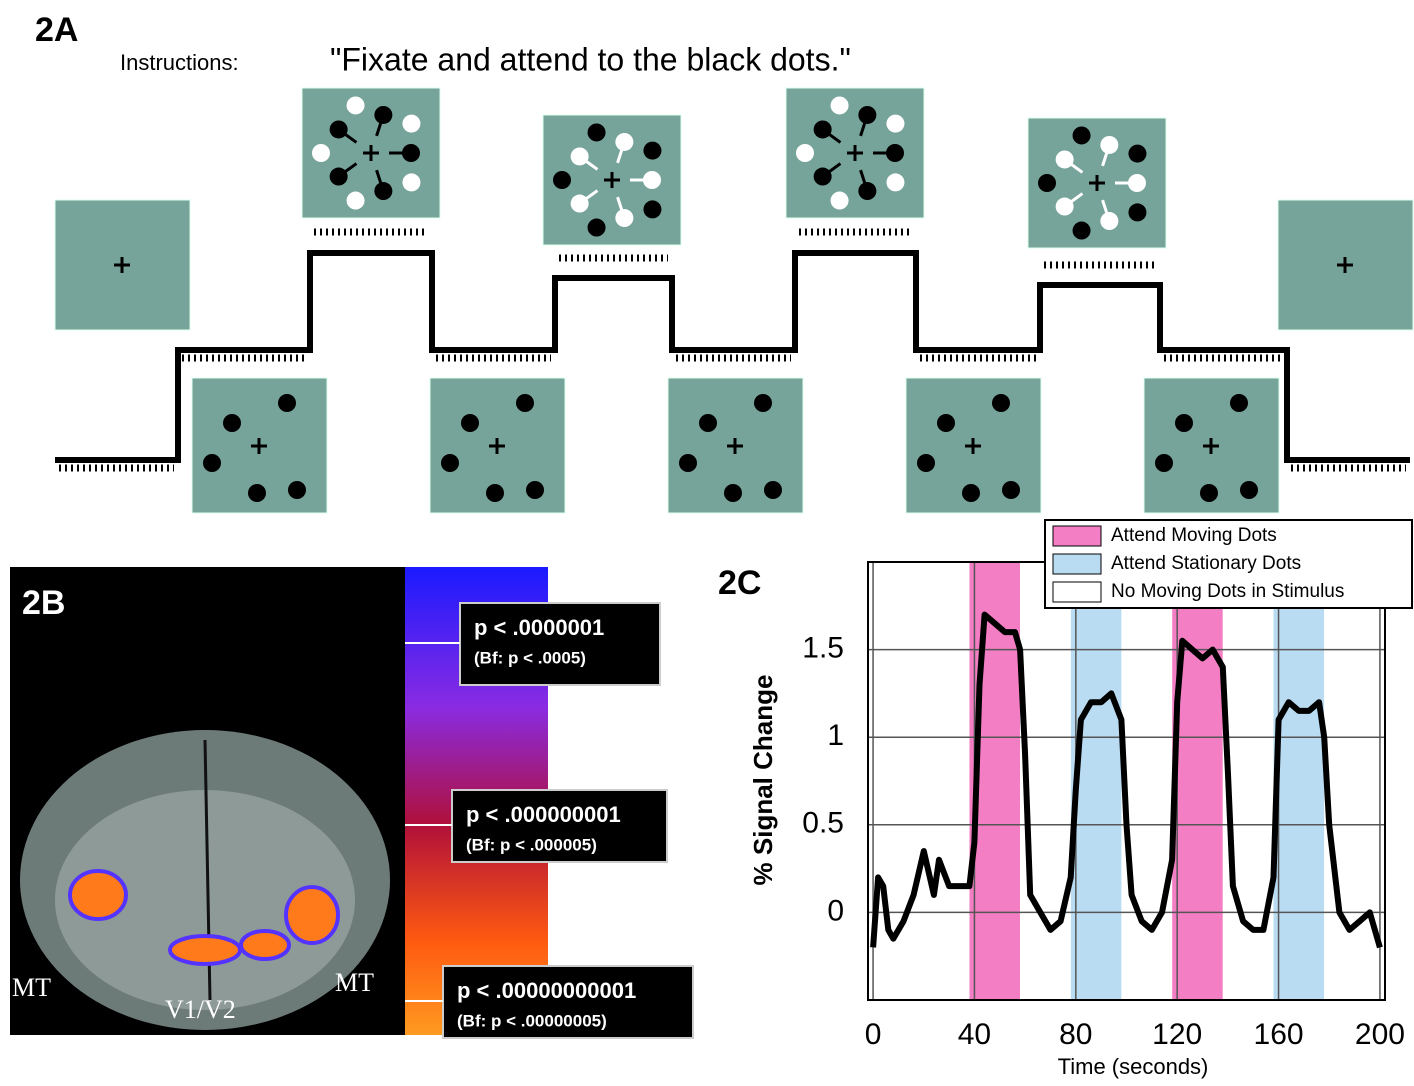 This screenshot has width=1414, height=1086. What do you see at coordinates (590, 59) in the screenshot?
I see `instructions: "Fixate and attend to the black dots."` at bounding box center [590, 59].